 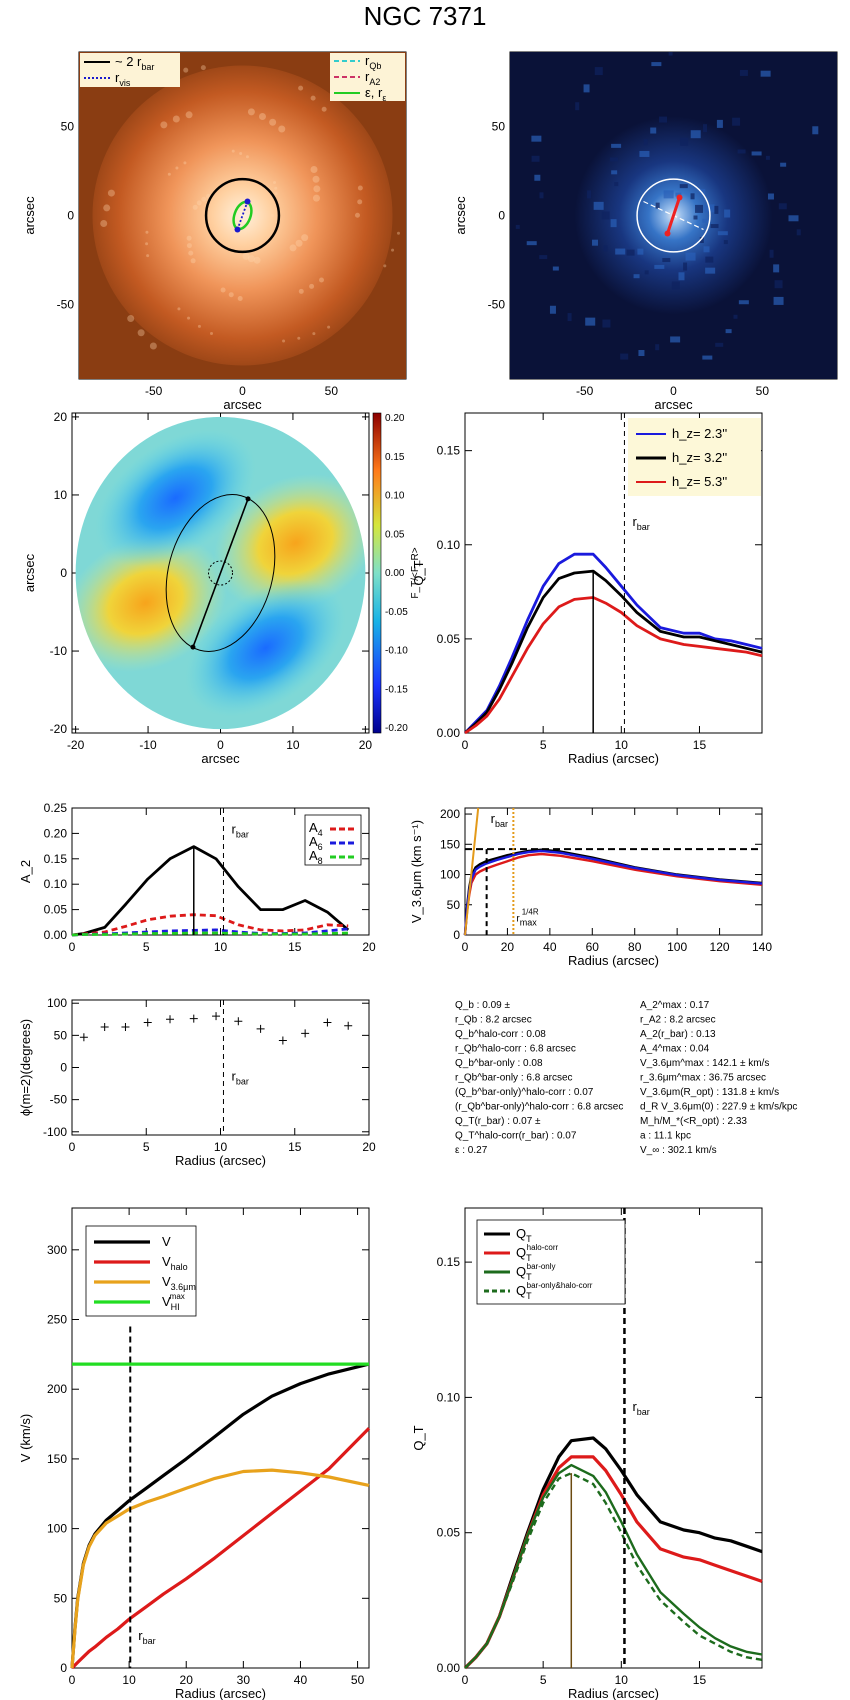 I want to click on info-right-line: V_∞ : 302.1 km/s, so click(x=678, y=1150).